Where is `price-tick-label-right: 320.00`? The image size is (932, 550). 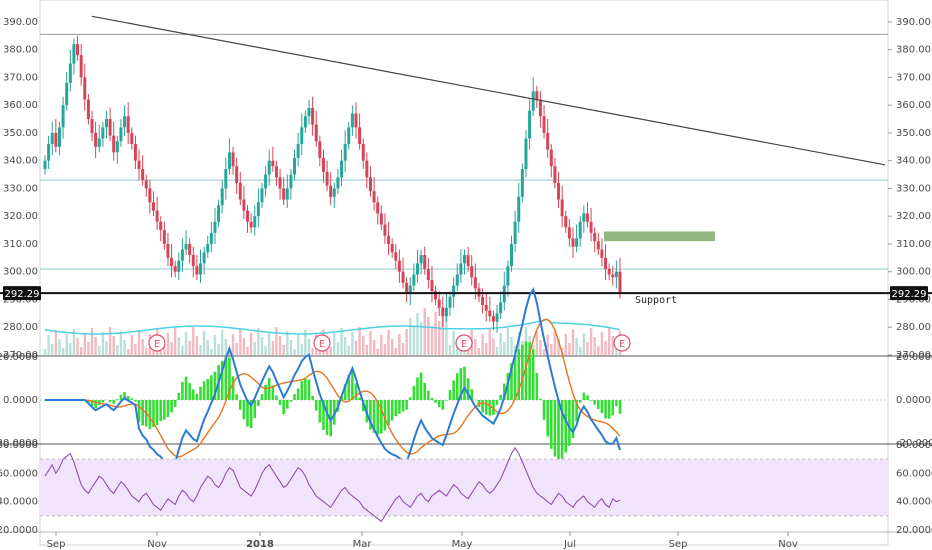
price-tick-label-right: 320.00 is located at coordinates (913, 216).